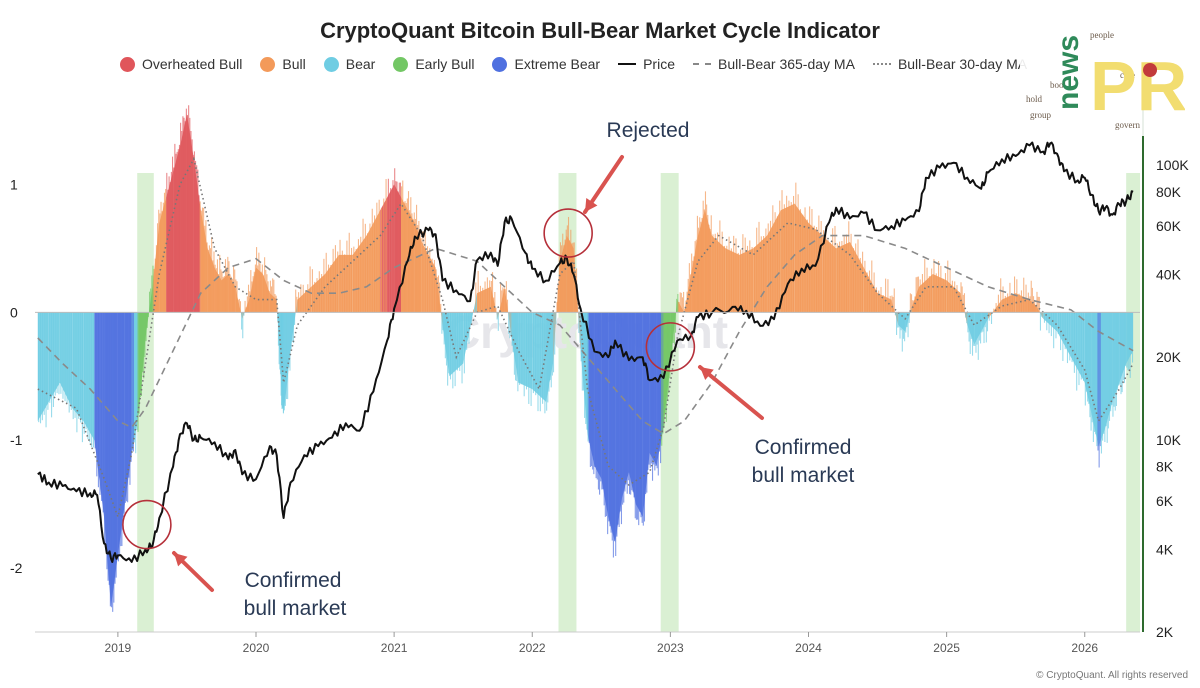 The width and height of the screenshot is (1200, 688). Describe the element at coordinates (1165, 501) in the screenshot. I see `right-tick-label: 6K` at that location.